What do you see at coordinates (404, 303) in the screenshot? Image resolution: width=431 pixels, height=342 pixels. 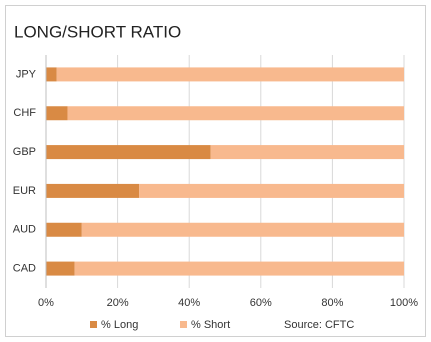 I see `x-tick-label: 100%` at bounding box center [404, 303].